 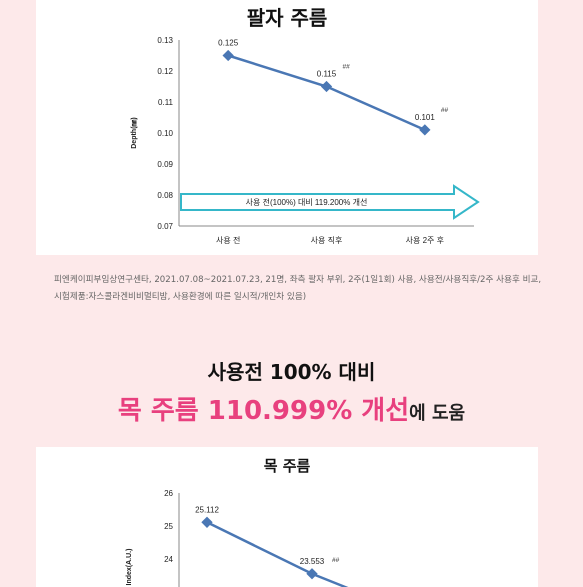 I want to click on data-label: 0.125, so click(x=228, y=43).